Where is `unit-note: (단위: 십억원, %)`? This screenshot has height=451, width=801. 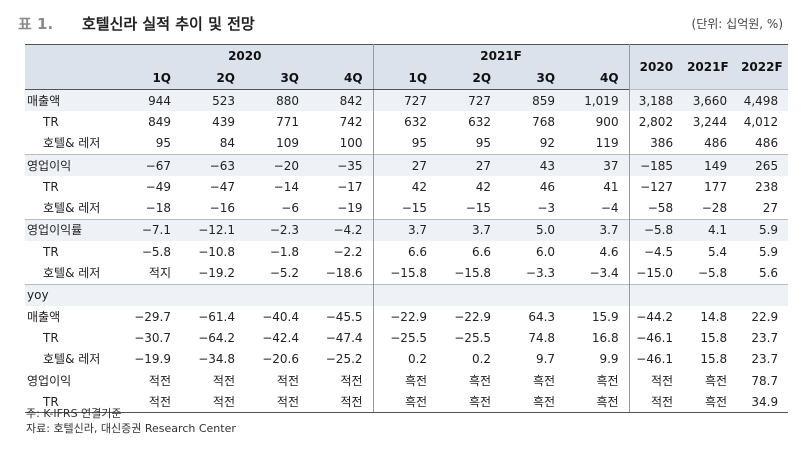 unit-note: (단위: 십억원, %) is located at coordinates (737, 24).